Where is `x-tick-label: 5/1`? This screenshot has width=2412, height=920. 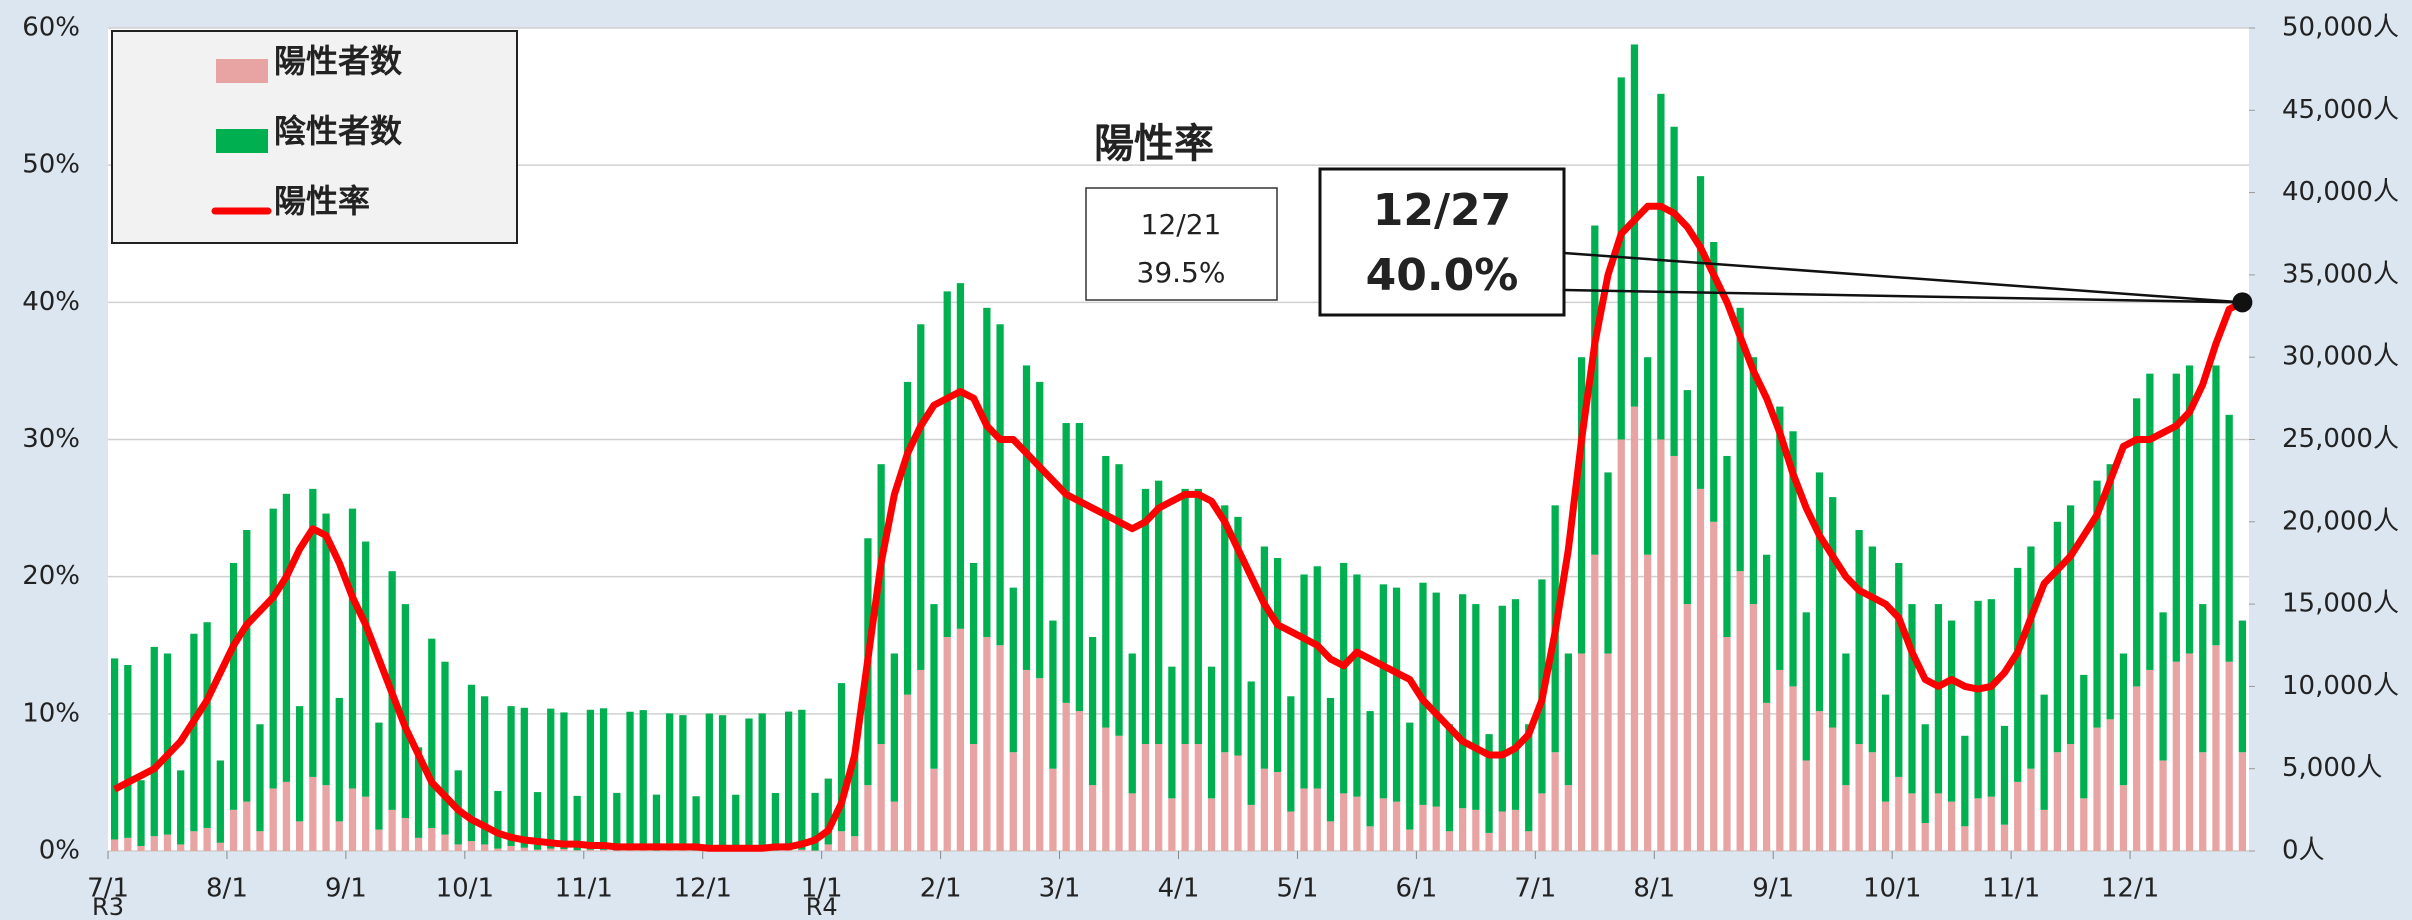 x-tick-label: 5/1 is located at coordinates (1298, 889).